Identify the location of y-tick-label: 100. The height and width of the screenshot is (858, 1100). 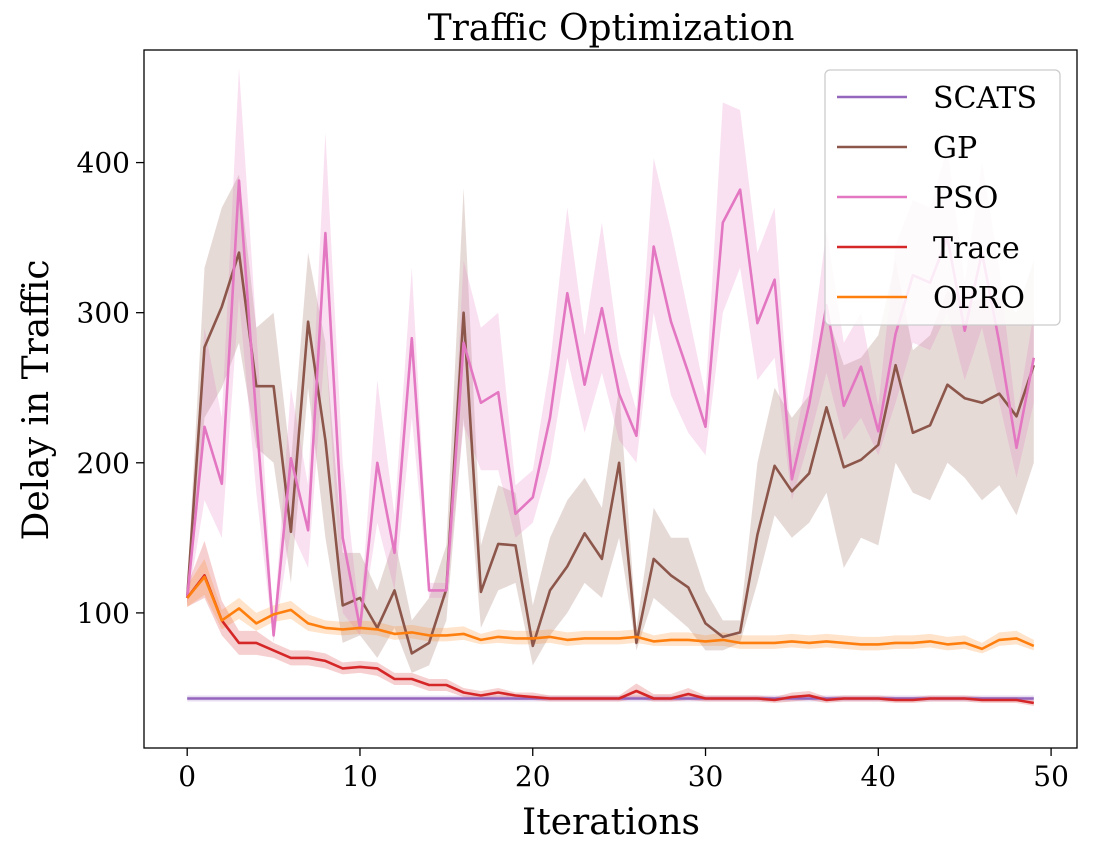
(103, 613).